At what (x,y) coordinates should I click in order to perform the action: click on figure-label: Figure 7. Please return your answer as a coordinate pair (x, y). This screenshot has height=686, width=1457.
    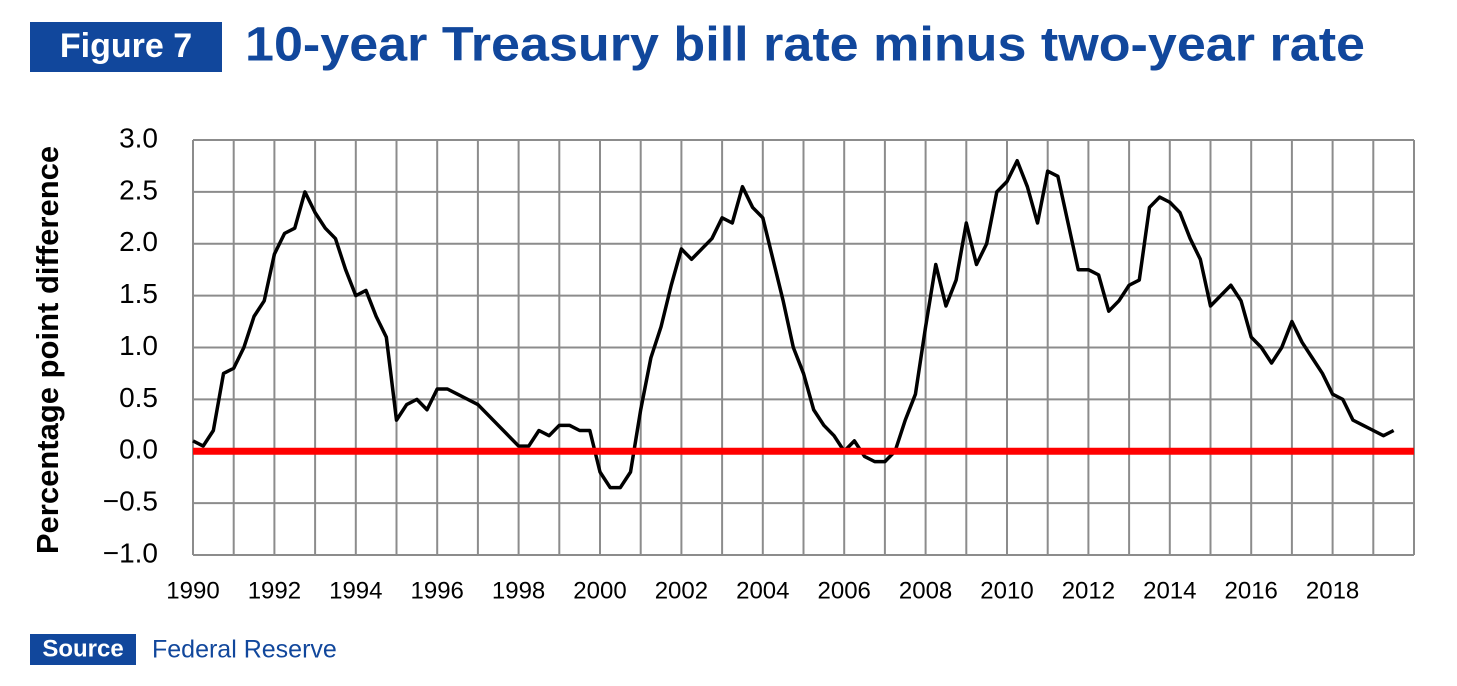
    Looking at the image, I should click on (126, 46).